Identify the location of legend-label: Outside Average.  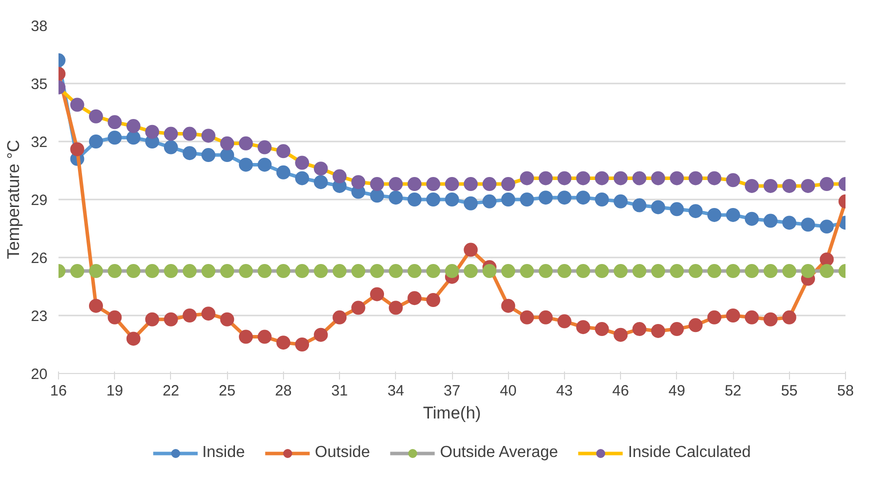
(499, 453).